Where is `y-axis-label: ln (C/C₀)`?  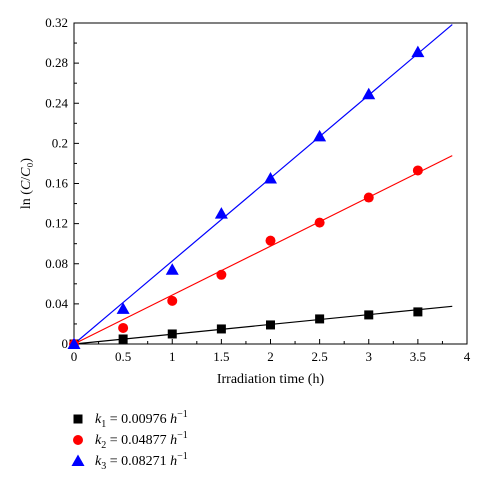 y-axis-label: ln (C/C₀) is located at coordinates (26, 184).